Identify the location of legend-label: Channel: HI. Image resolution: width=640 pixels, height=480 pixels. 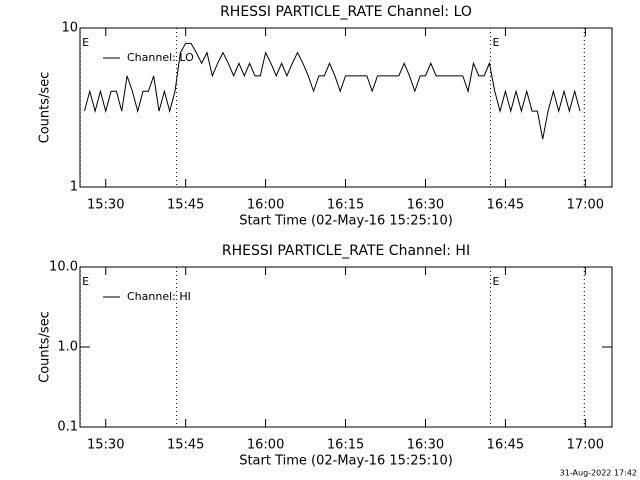
(159, 296).